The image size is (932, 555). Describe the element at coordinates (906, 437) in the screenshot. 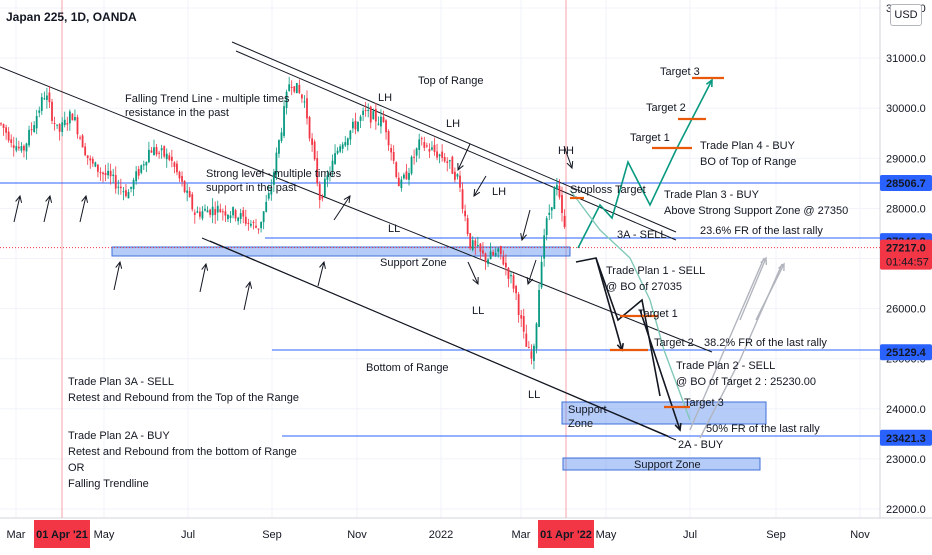

I see `price-tag-bg` at that location.